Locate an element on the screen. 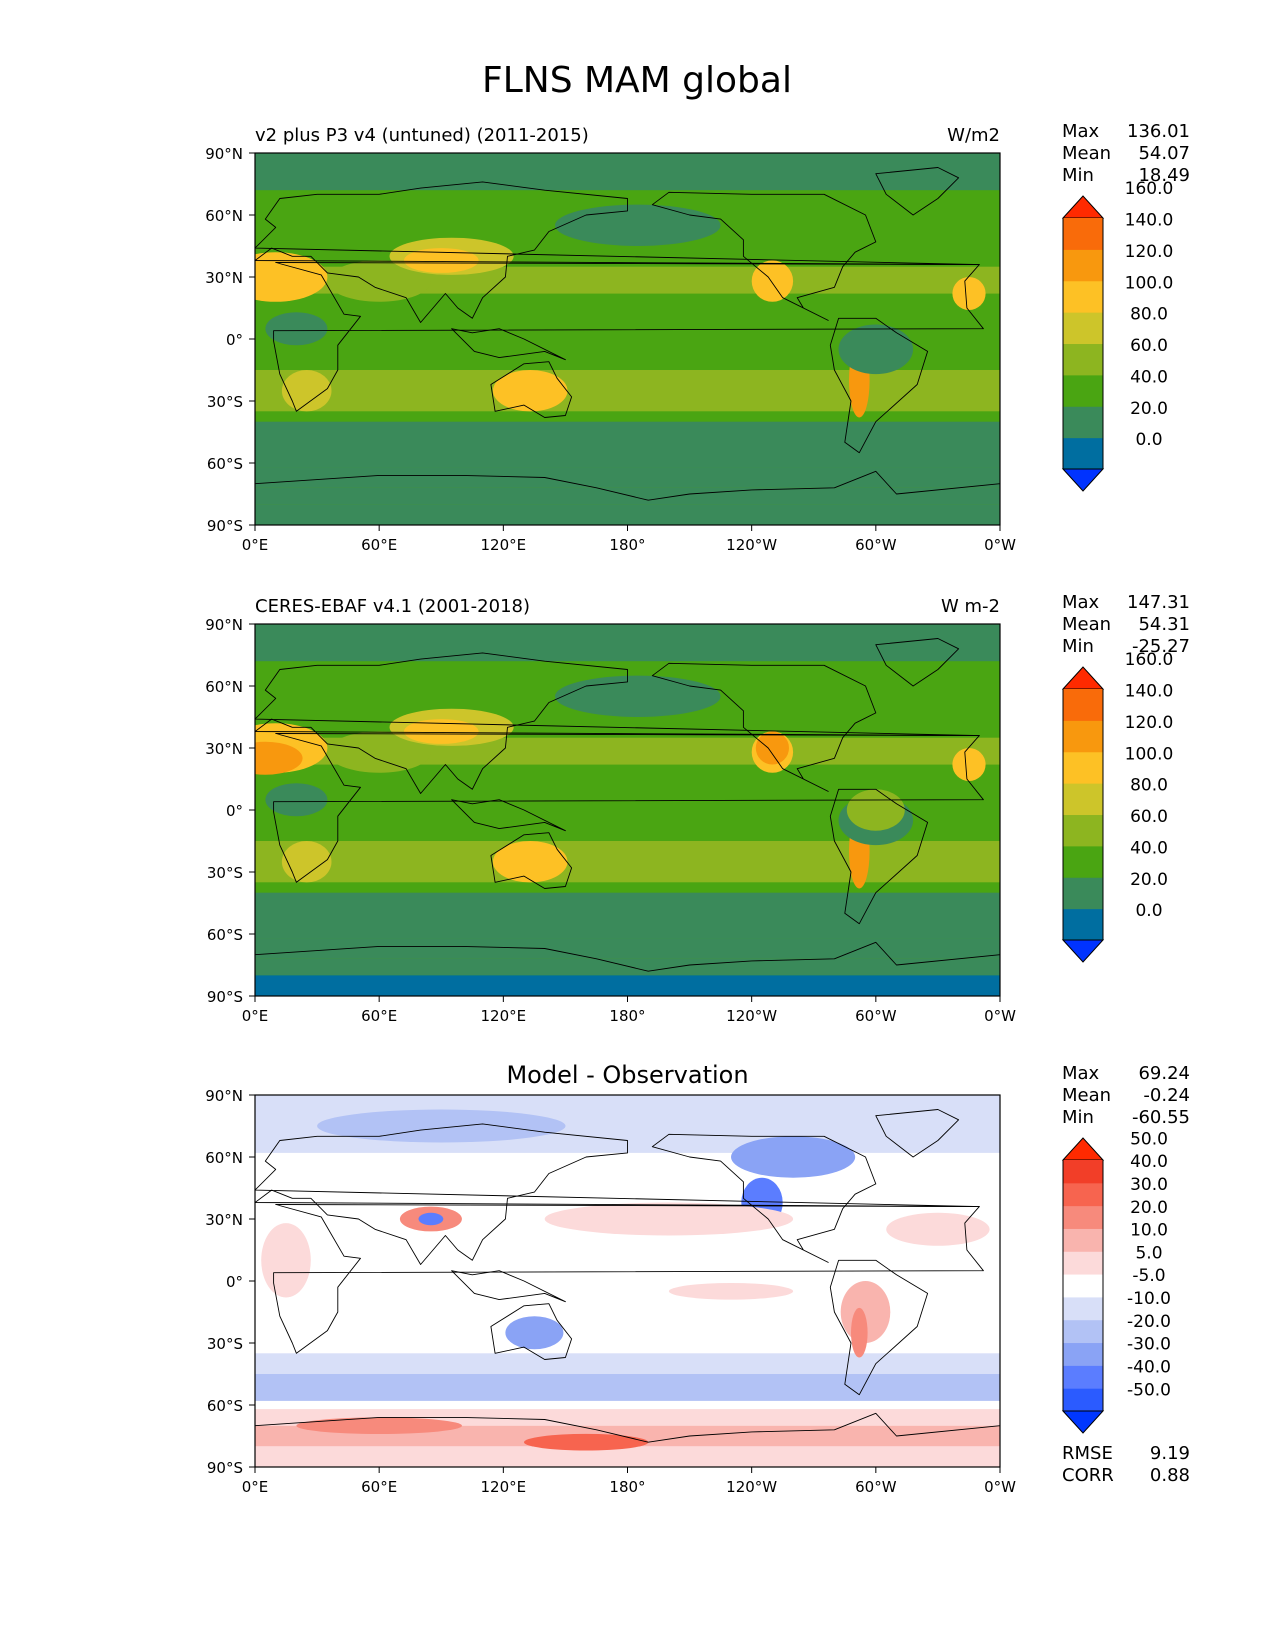 This screenshot has height=1650, width=1275. colorbar-tick-label: -30.0 is located at coordinates (1149, 1345).